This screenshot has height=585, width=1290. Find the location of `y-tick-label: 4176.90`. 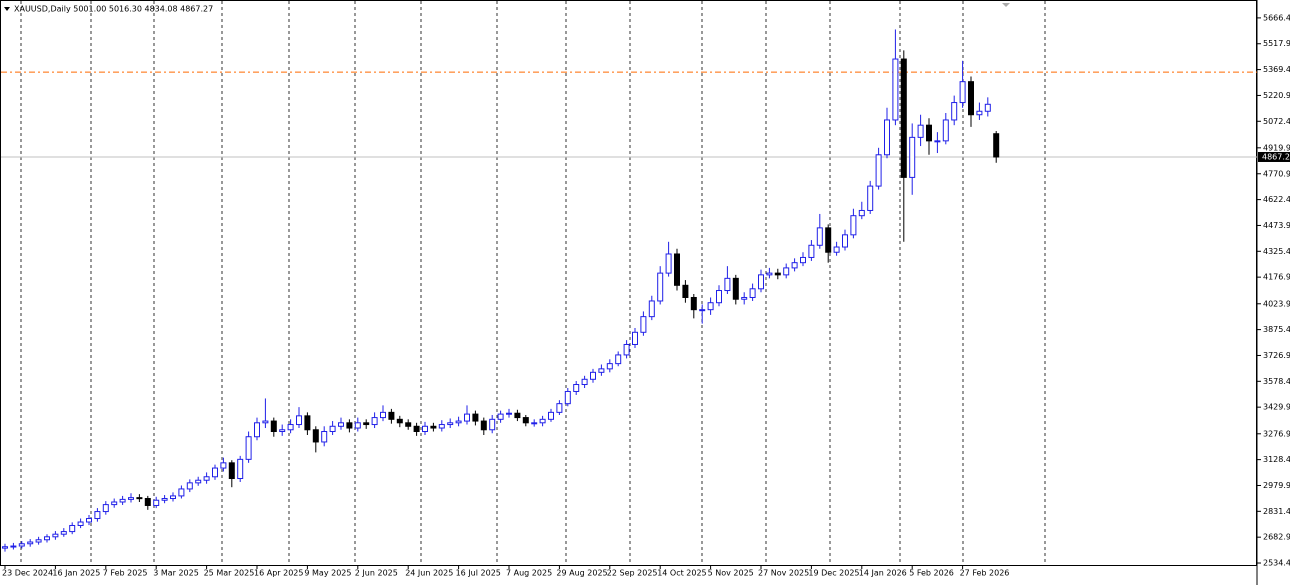

y-tick-label: 4176.90 is located at coordinates (1276, 277).